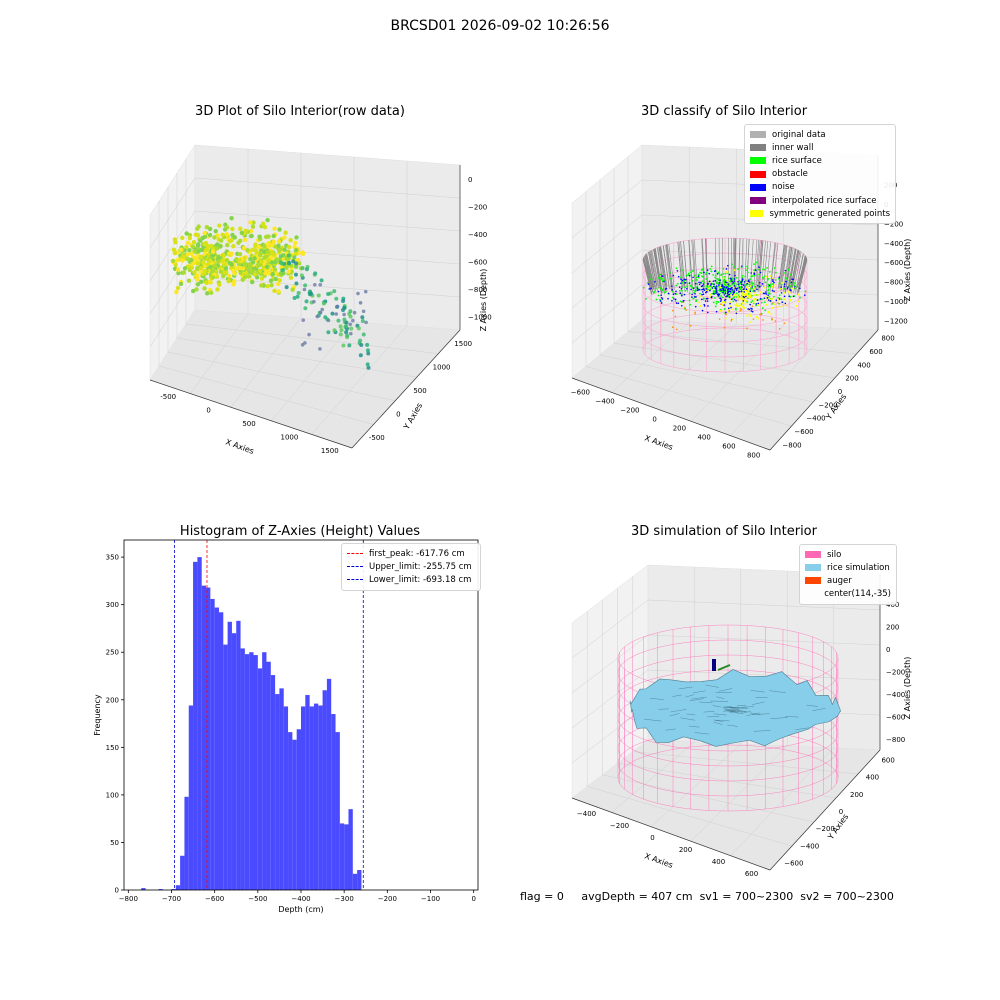 The width and height of the screenshot is (1000, 1000). I want to click on x-tick-label: −600, so click(580, 393).